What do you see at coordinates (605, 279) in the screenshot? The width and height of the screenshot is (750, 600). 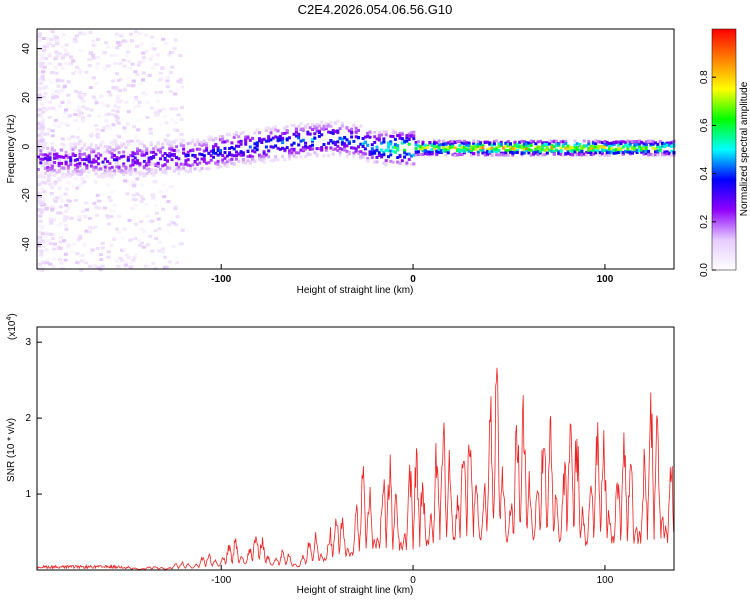 I see `spectrogram-x-tick-label: 100` at bounding box center [605, 279].